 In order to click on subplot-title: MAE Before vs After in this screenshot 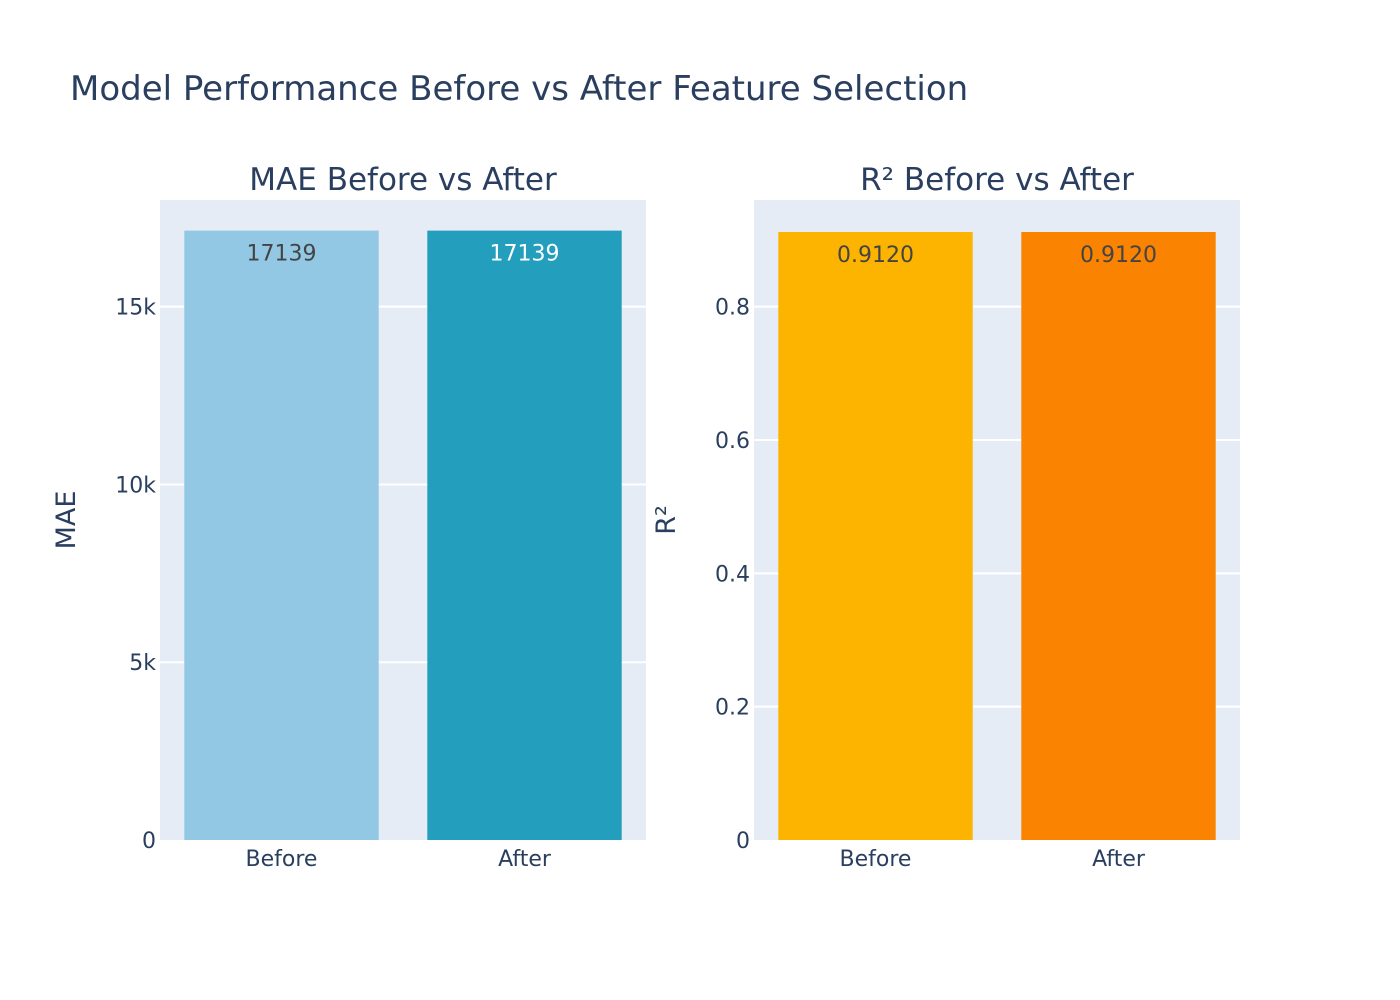, I will do `click(403, 180)`.